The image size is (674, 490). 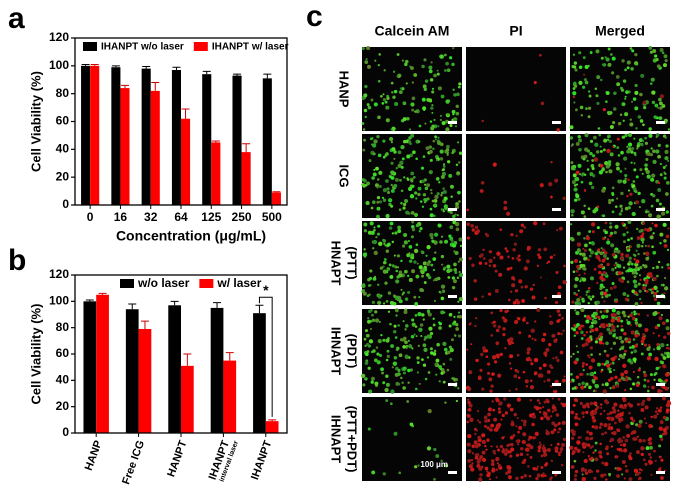 What do you see at coordinates (115, 66) in the screenshot?
I see `error-bar` at bounding box center [115, 66].